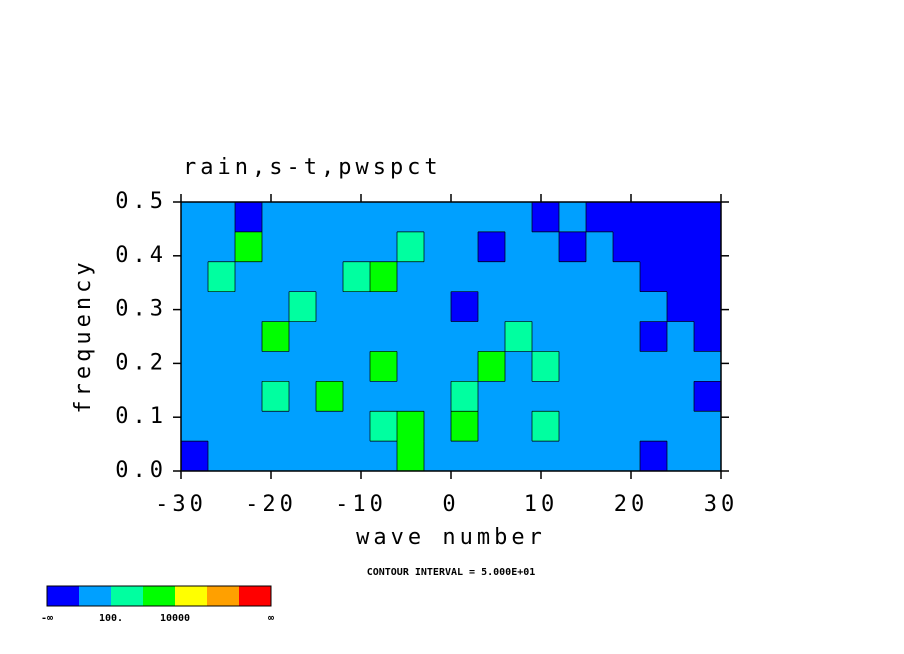 This screenshot has width=904, height=654. What do you see at coordinates (541, 504) in the screenshot?
I see `x-tick-label: 10` at bounding box center [541, 504].